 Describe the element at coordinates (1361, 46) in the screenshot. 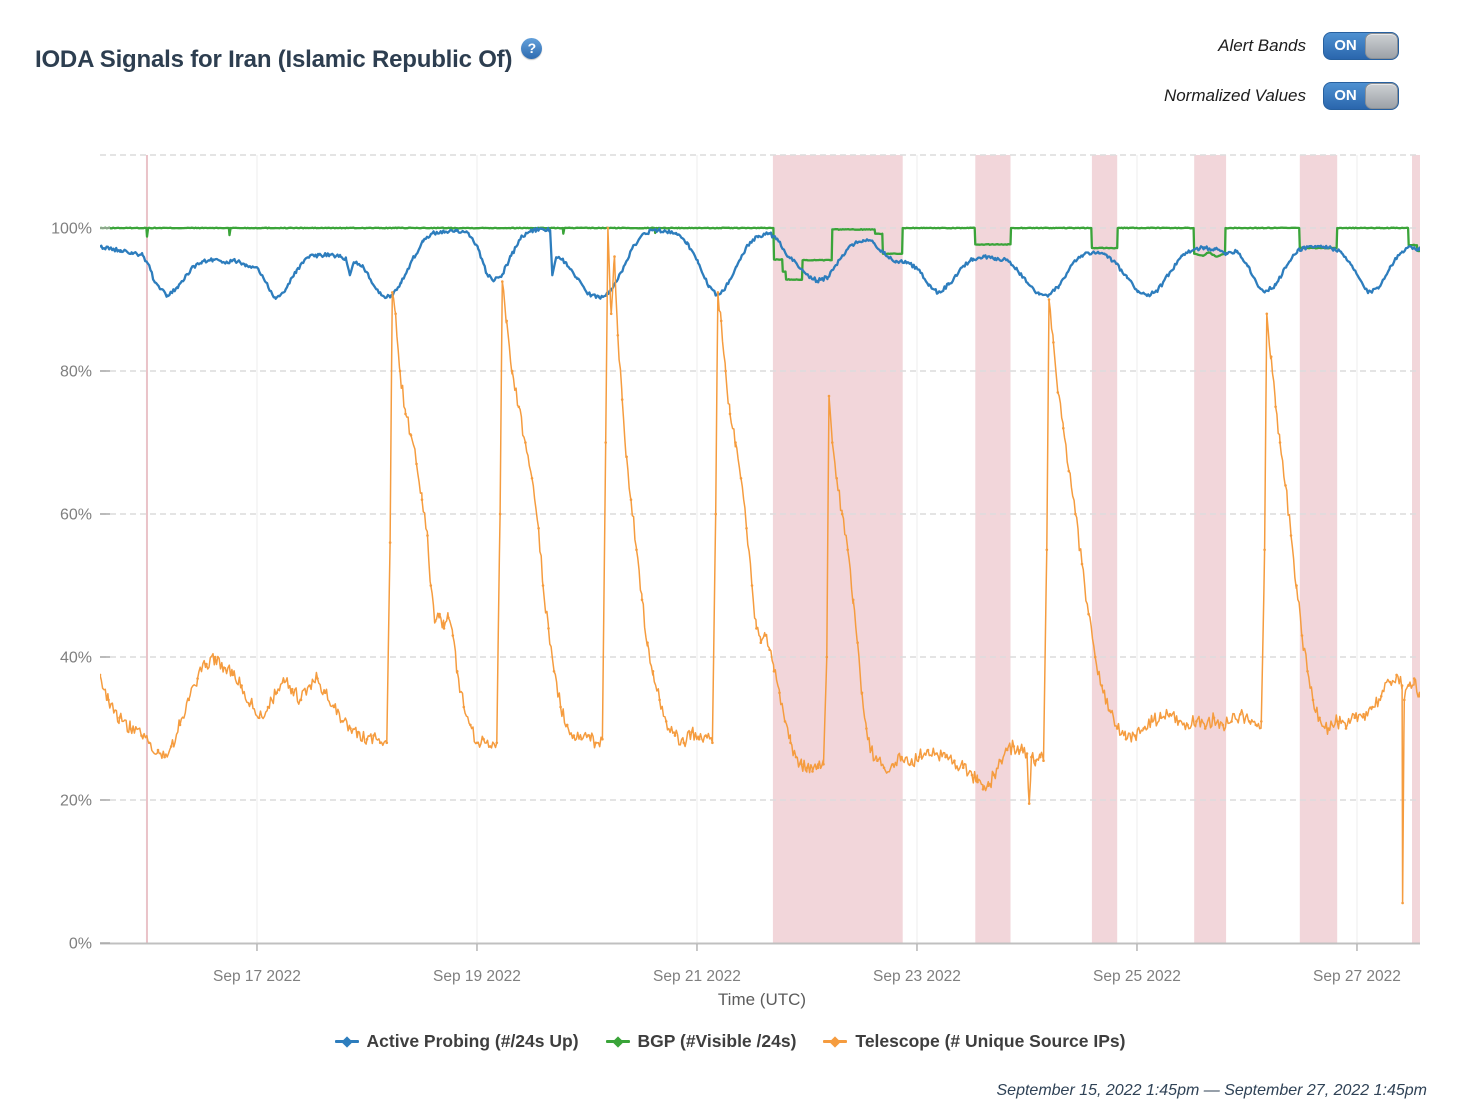

I see `alert-bands-toggle: ON` at that location.